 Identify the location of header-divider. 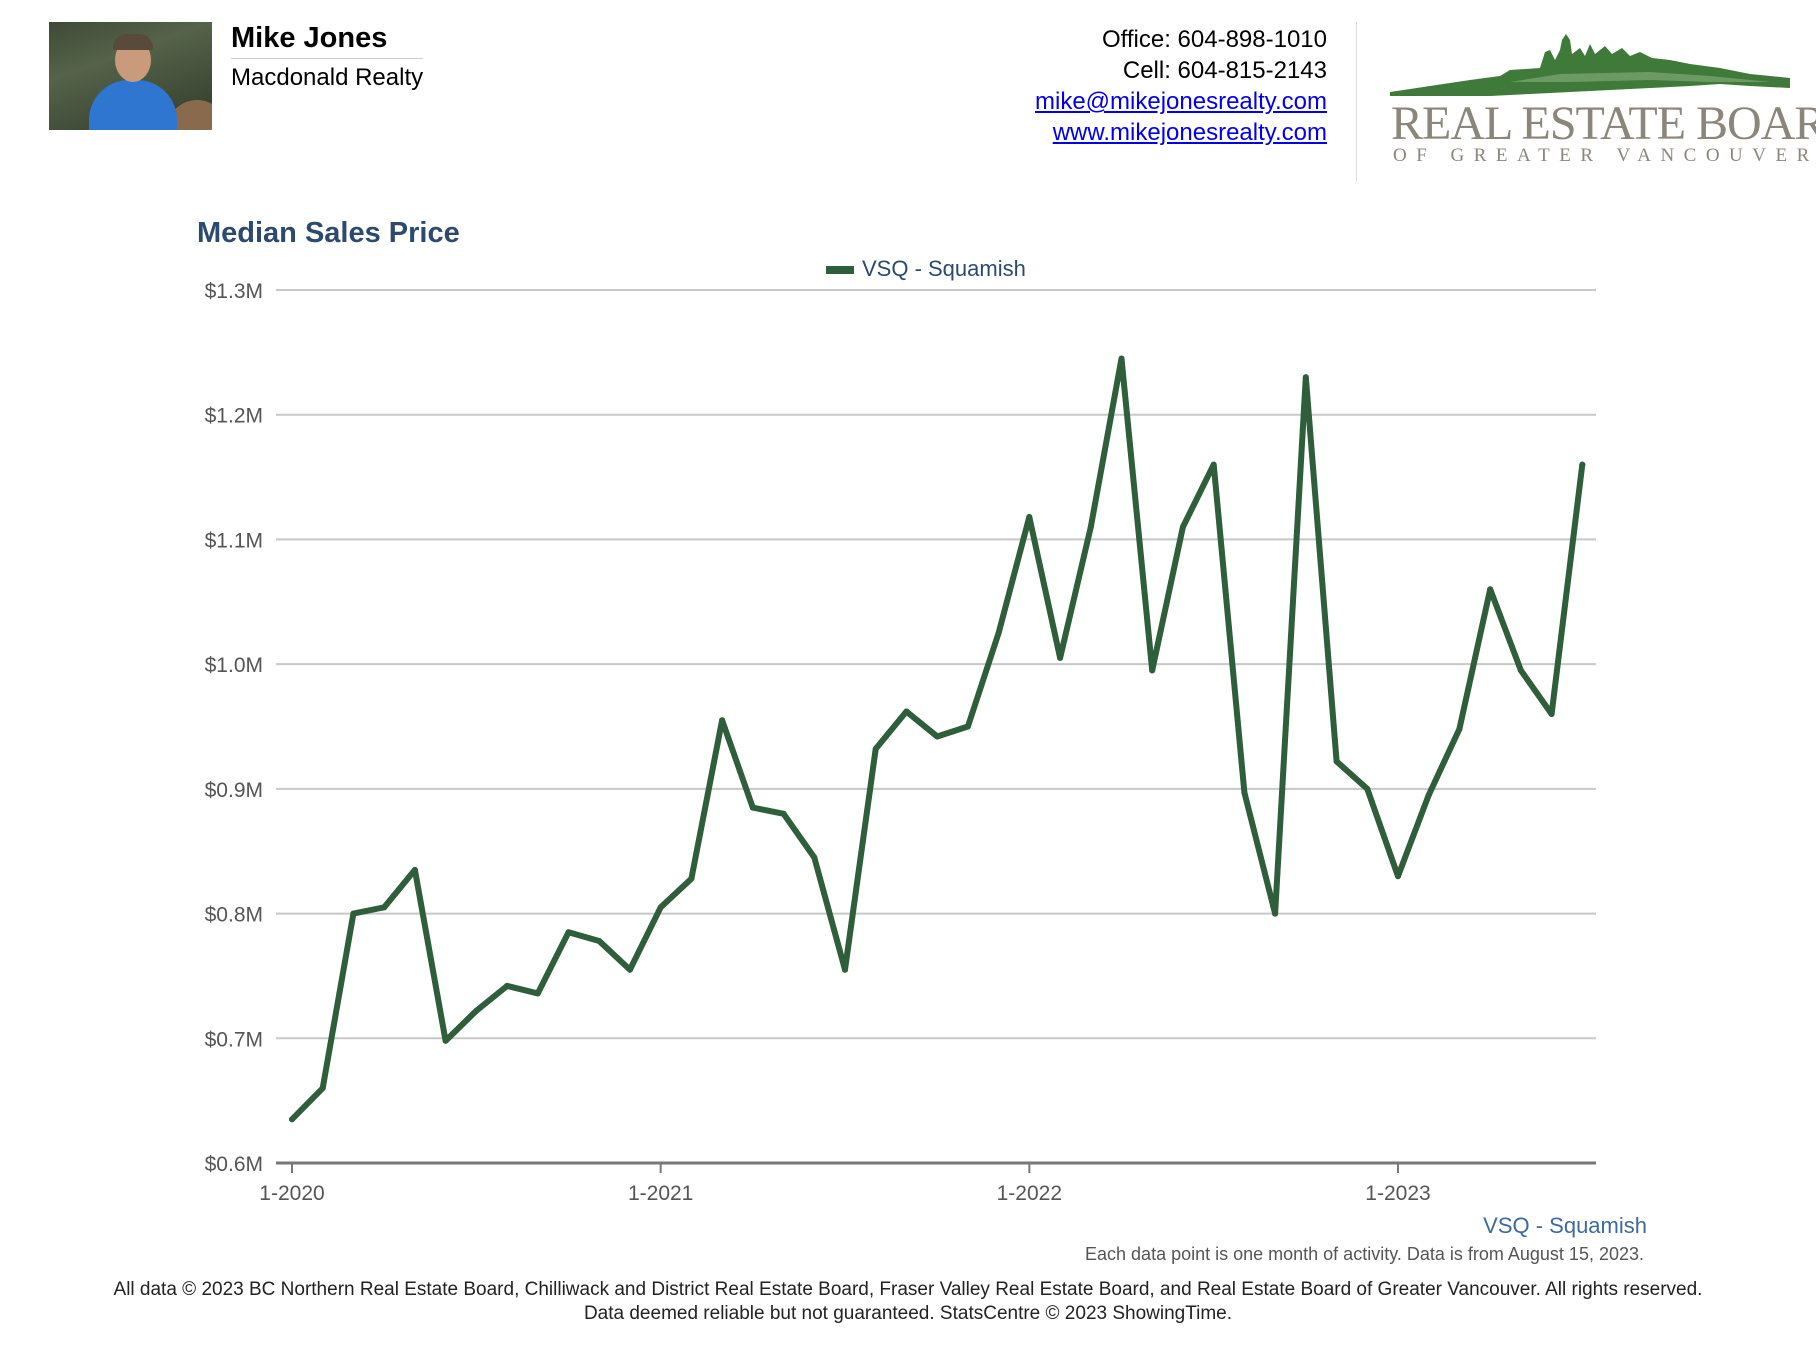
(1356, 102).